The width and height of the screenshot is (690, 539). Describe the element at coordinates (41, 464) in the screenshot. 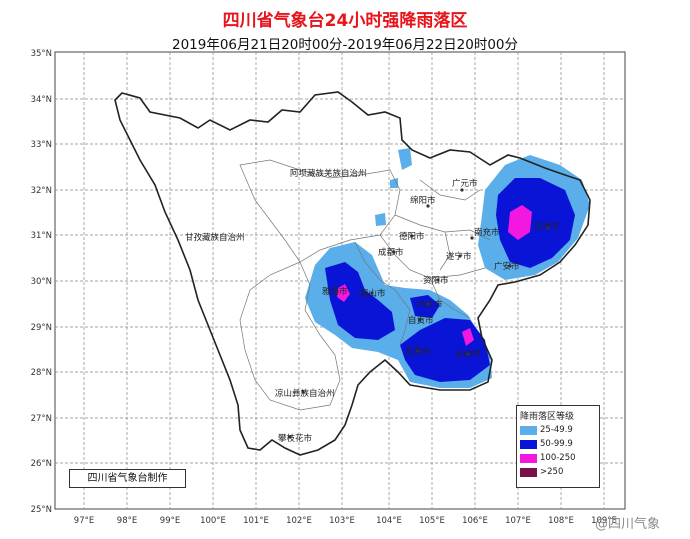

I see `lat-label: 26°N` at that location.